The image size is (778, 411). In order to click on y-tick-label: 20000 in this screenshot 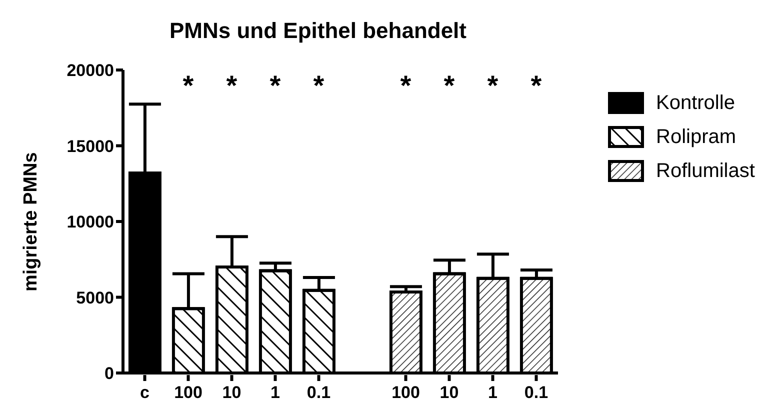, I will do `click(90, 70)`.